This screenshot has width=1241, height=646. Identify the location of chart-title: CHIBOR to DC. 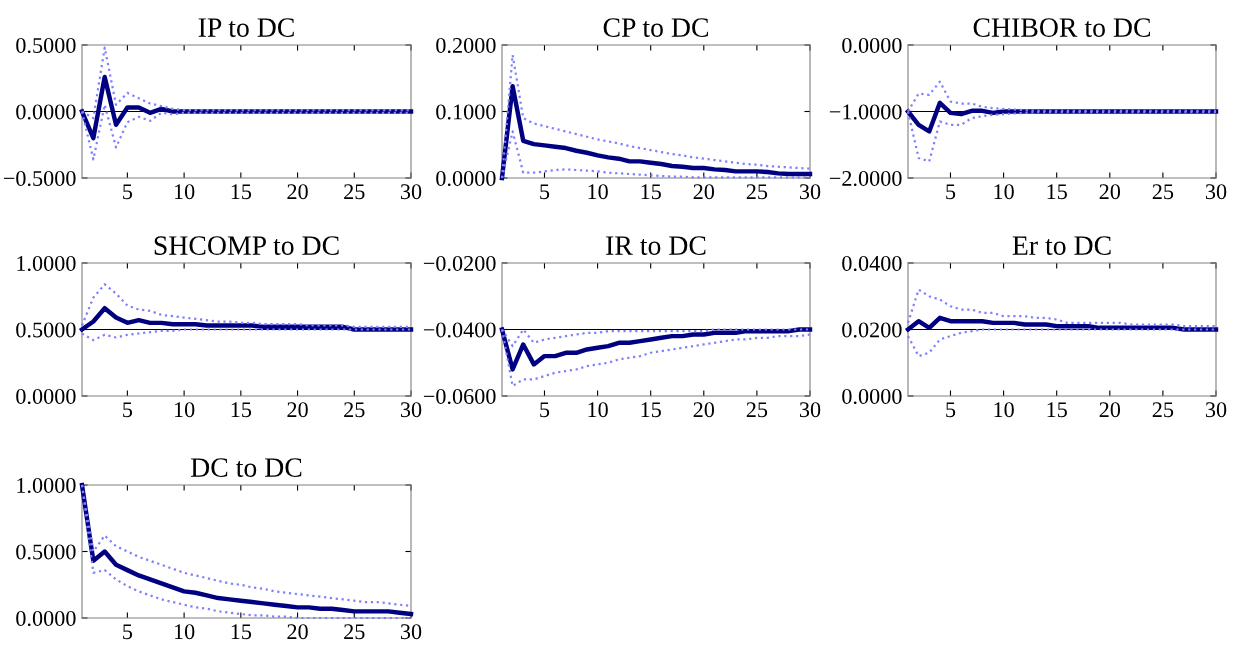
(1061, 27).